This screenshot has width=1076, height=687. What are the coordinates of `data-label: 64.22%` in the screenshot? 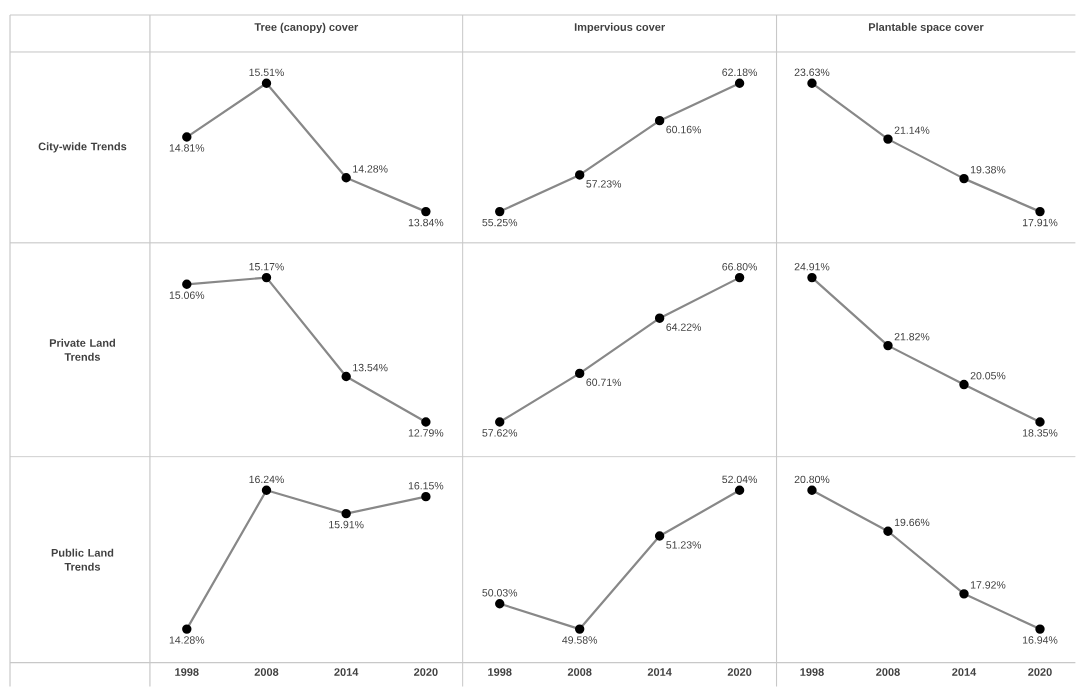 It's located at (684, 327).